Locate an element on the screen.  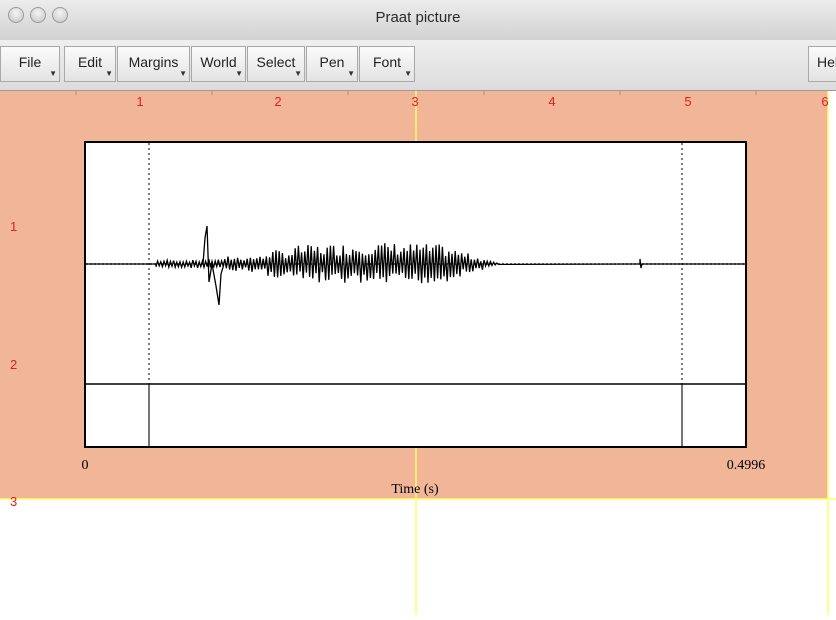
x-axis-min-label: 0 is located at coordinates (85, 465).